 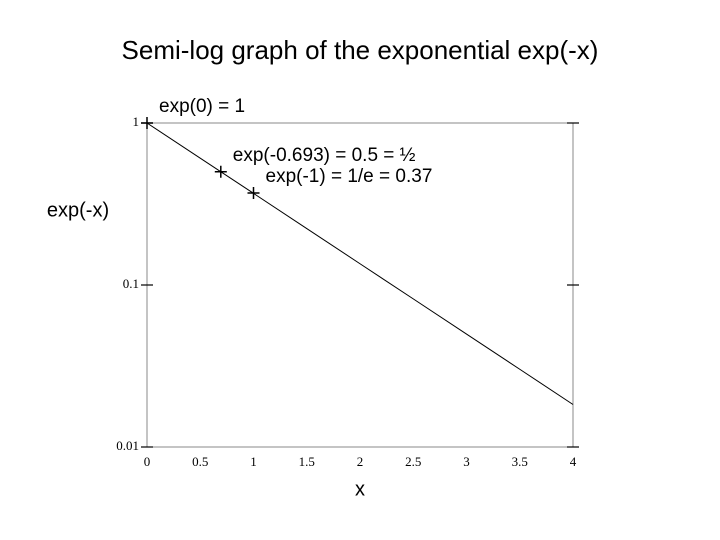 What do you see at coordinates (307, 461) in the screenshot?
I see `x-tick-label: 1.5` at bounding box center [307, 461].